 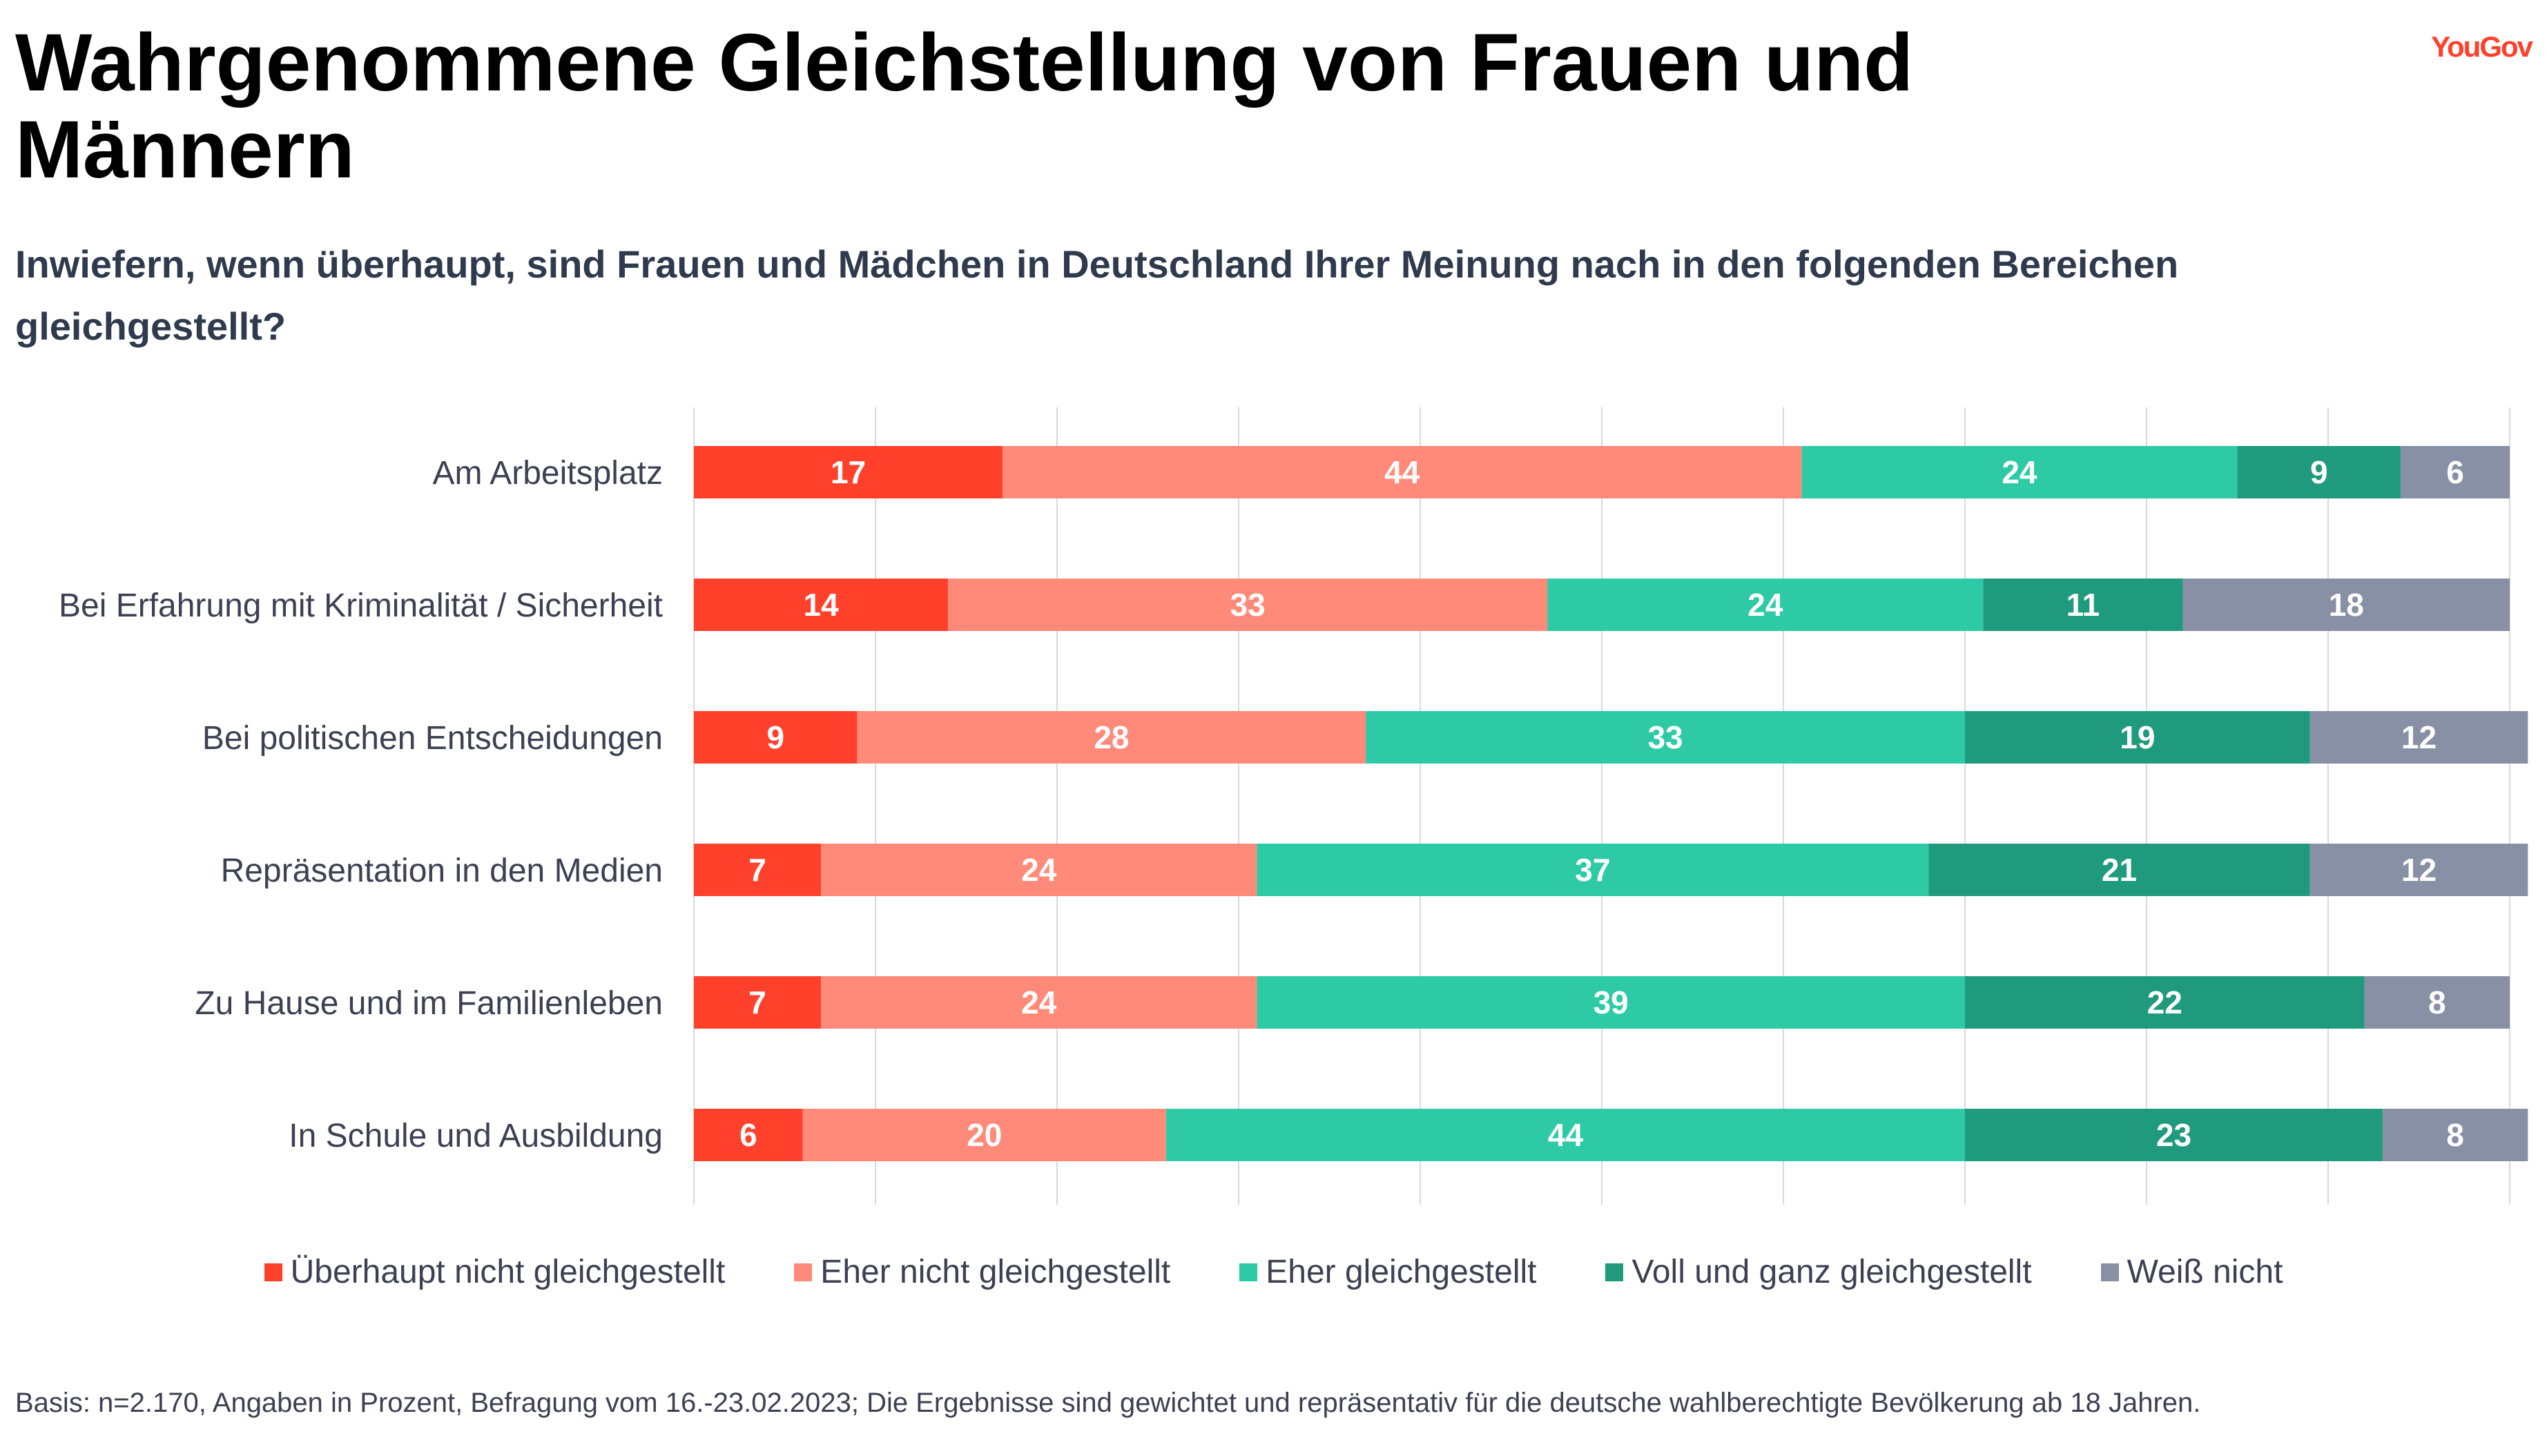 I want to click on data-label: 37, so click(x=1592, y=870).